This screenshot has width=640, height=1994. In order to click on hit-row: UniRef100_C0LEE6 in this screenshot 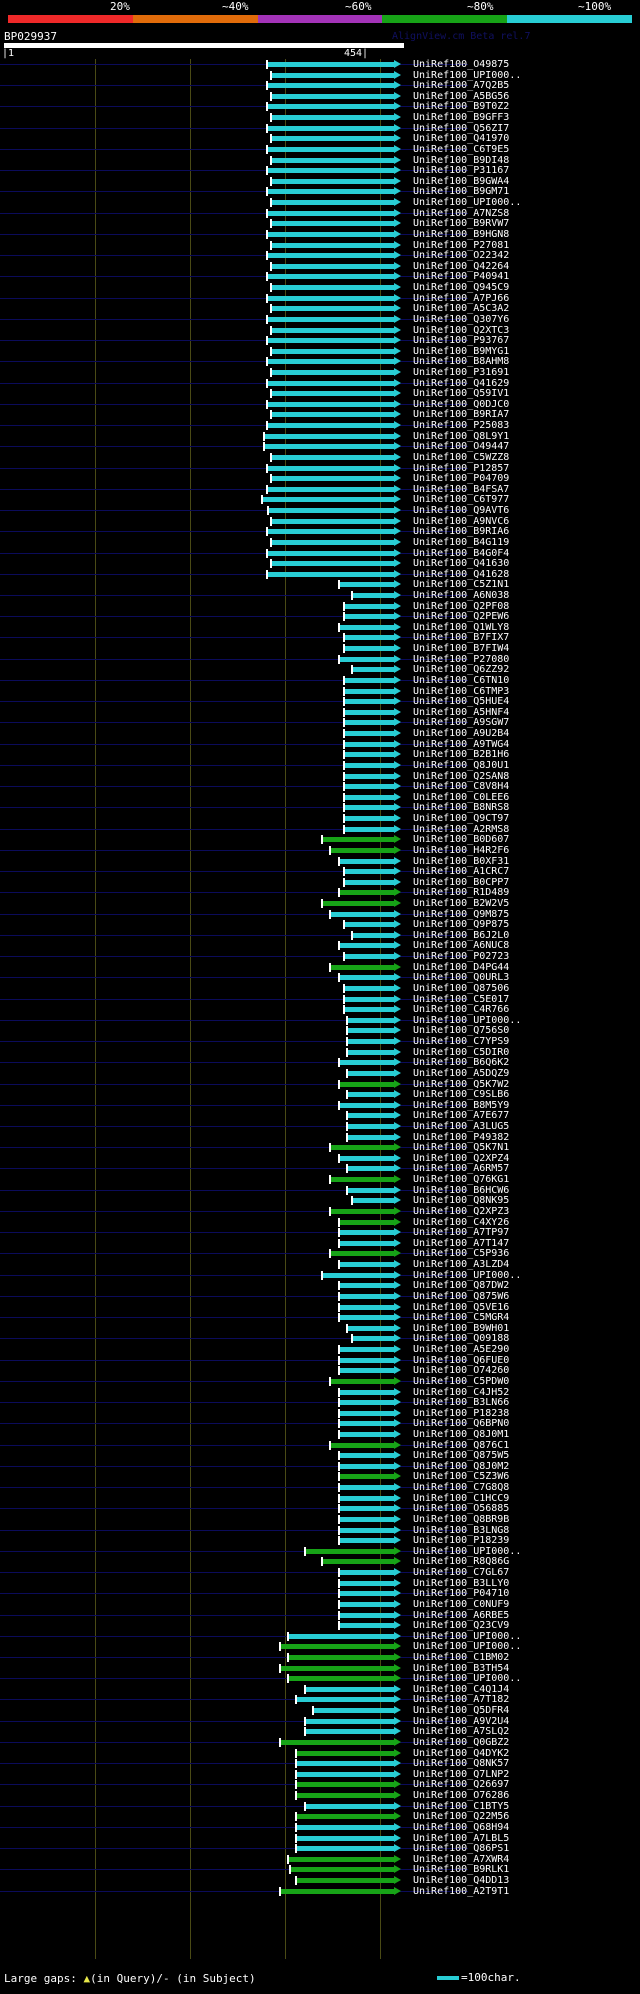, I will do `click(320, 797)`.